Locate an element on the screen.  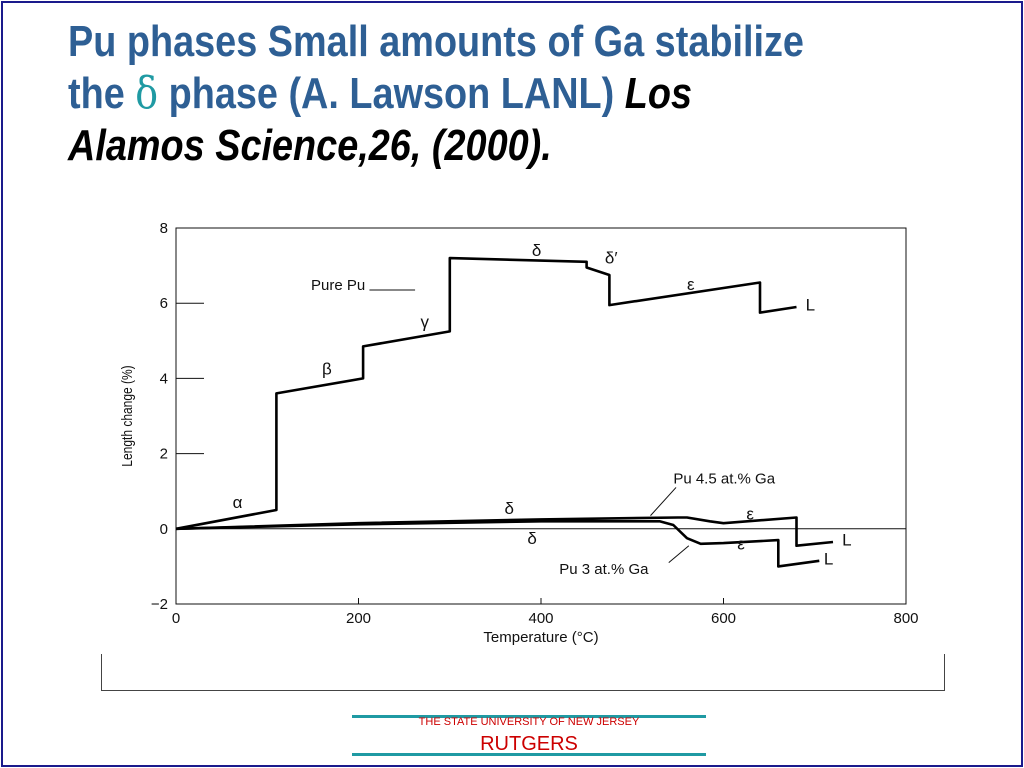
chart-annotation: δ′ is located at coordinates (611, 258).